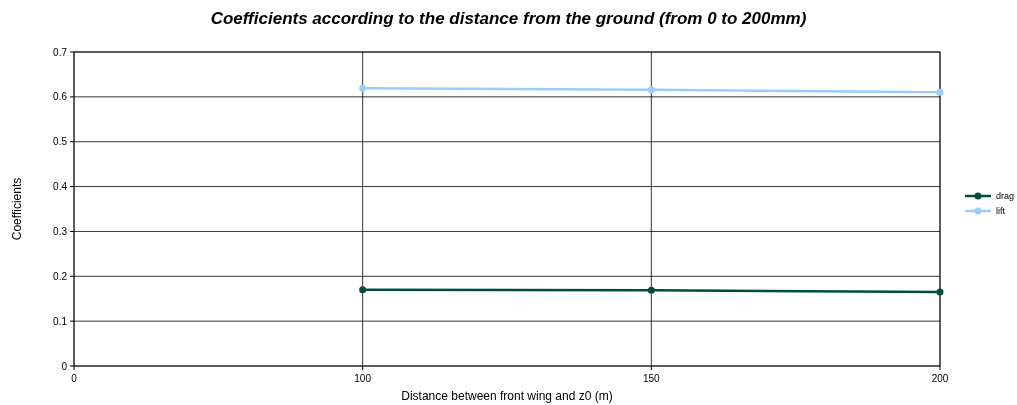 This screenshot has width=1017, height=405. Describe the element at coordinates (1001, 211) in the screenshot. I see `legend-label: lift` at that location.